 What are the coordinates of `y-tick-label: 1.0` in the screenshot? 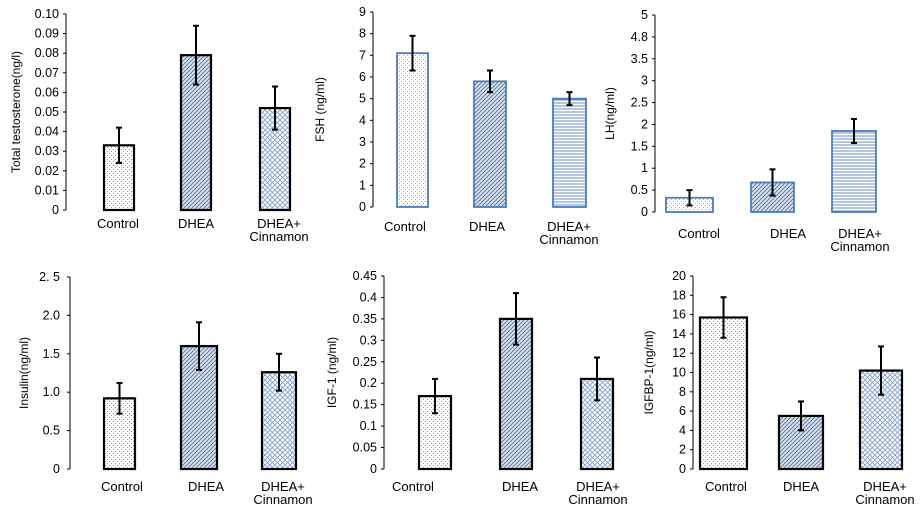 It's located at (51, 392).